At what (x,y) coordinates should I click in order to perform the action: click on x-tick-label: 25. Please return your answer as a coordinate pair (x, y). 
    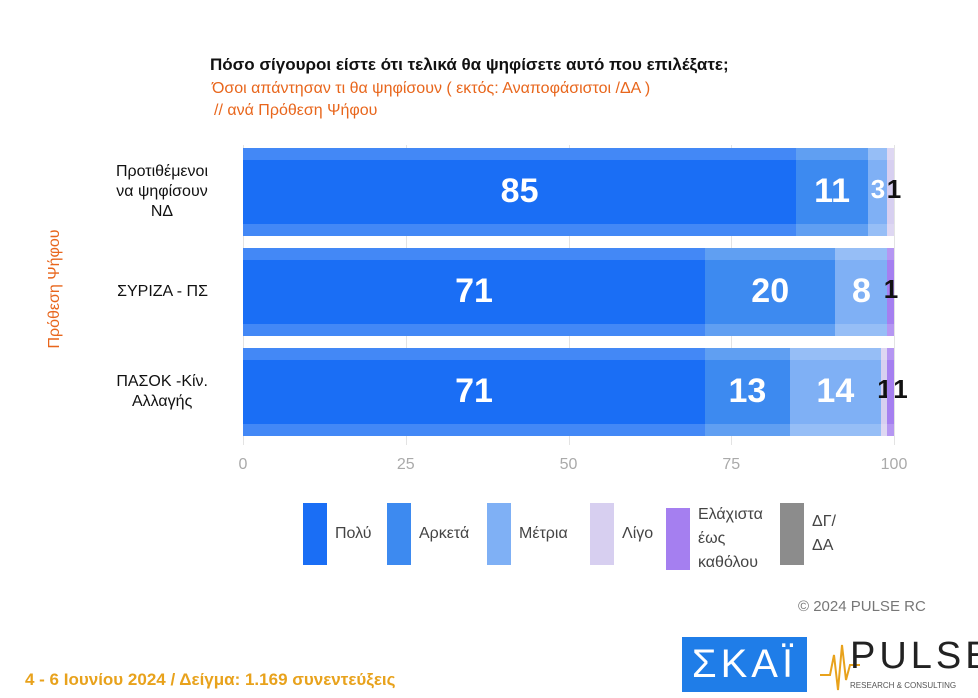
    Looking at the image, I should click on (405, 464).